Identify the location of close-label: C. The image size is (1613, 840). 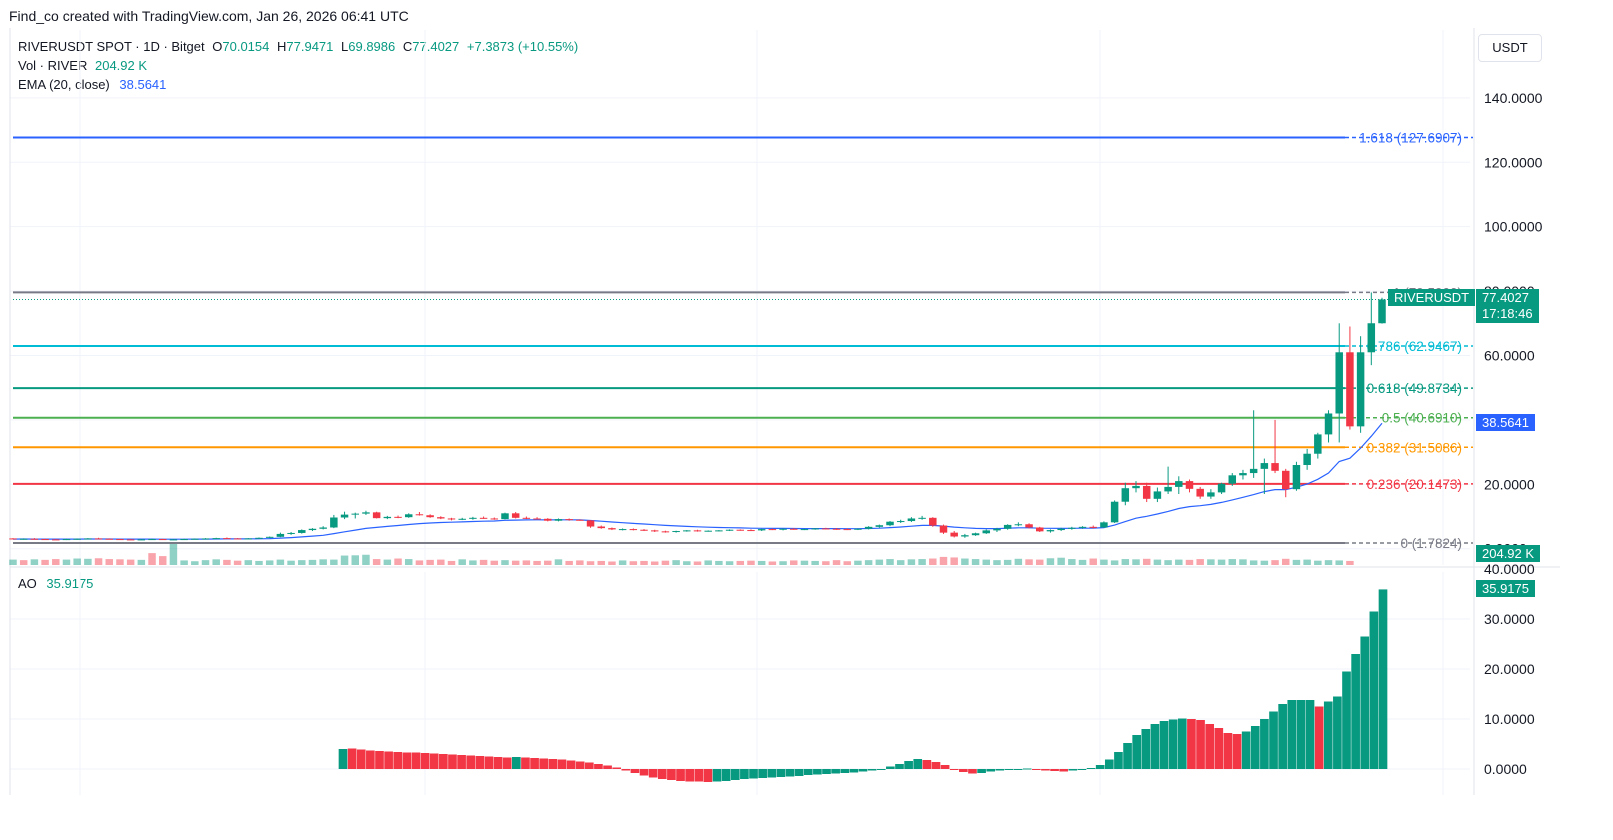
(407, 46).